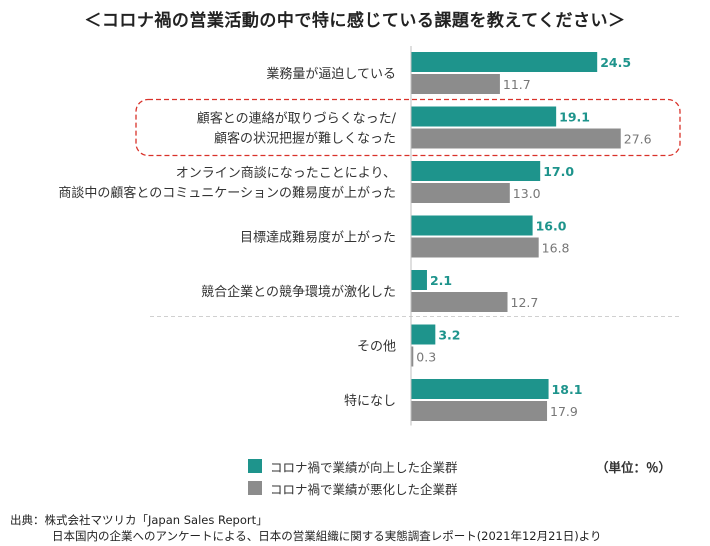 This screenshot has width=710, height=546. Describe the element at coordinates (376, 347) in the screenshot. I see `category-label: その他` at that location.